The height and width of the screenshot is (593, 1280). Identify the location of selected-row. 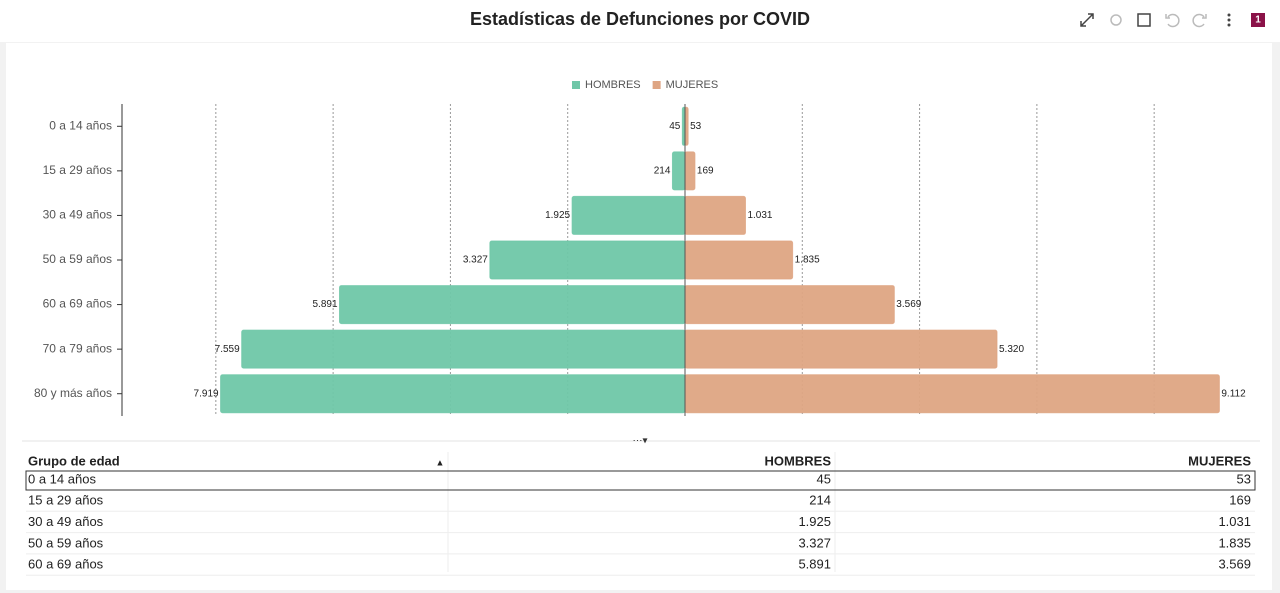
(640, 480).